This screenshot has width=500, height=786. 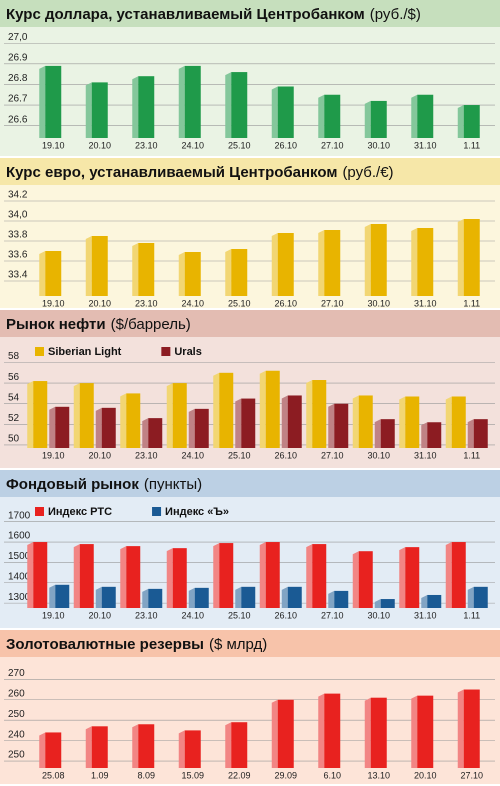 What do you see at coordinates (53, 775) in the screenshot?
I see `x-tick-label: 25.08` at bounding box center [53, 775].